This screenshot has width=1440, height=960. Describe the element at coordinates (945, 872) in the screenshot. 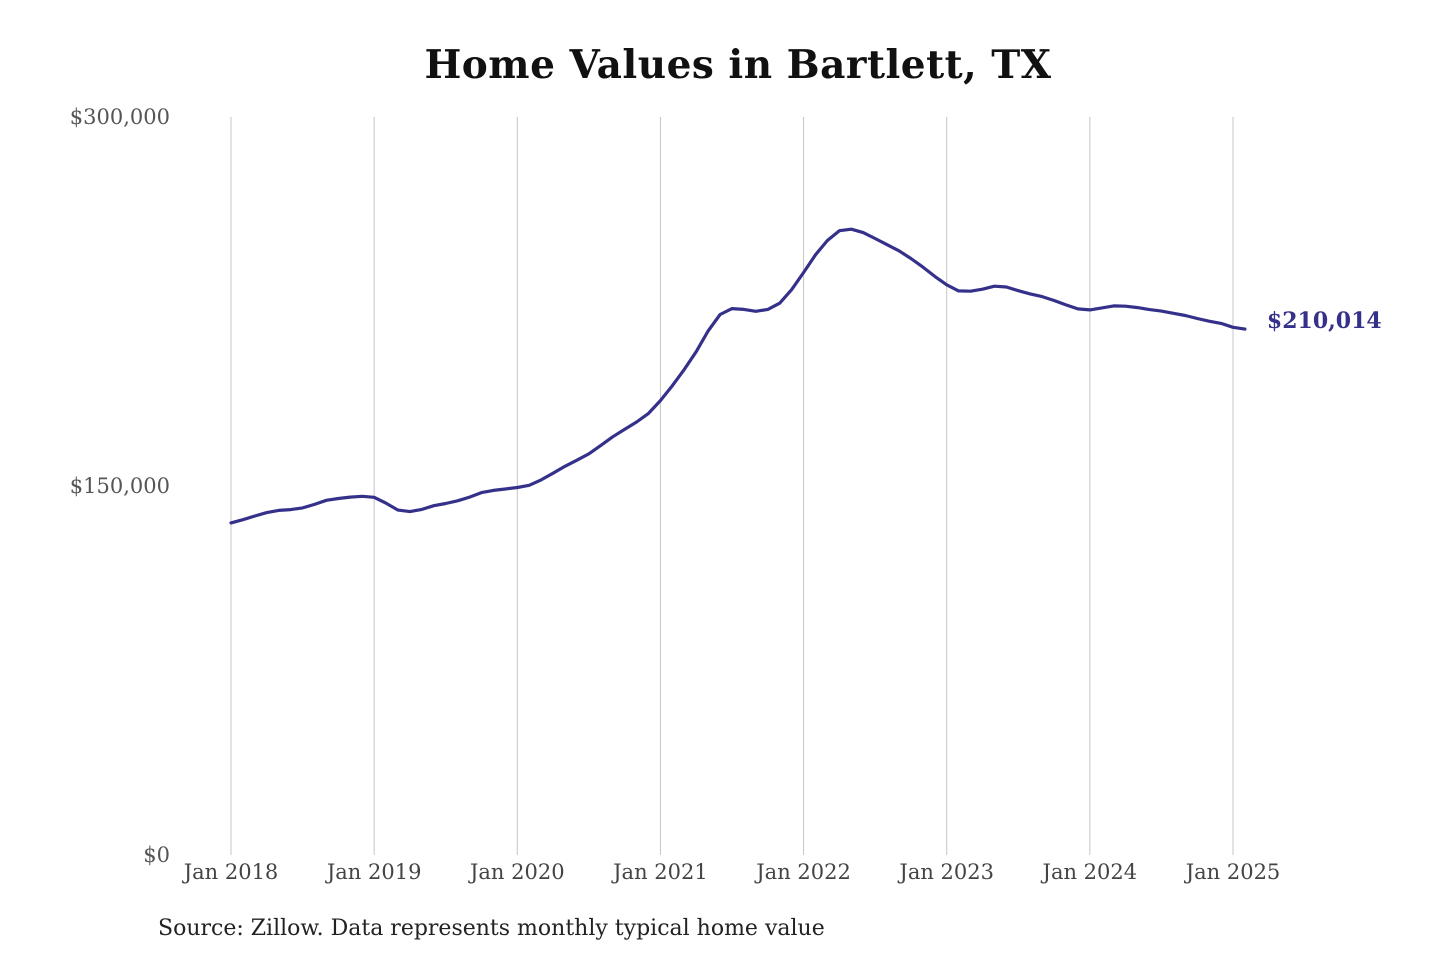

I see `x-tick-label: Jan 2023` at that location.